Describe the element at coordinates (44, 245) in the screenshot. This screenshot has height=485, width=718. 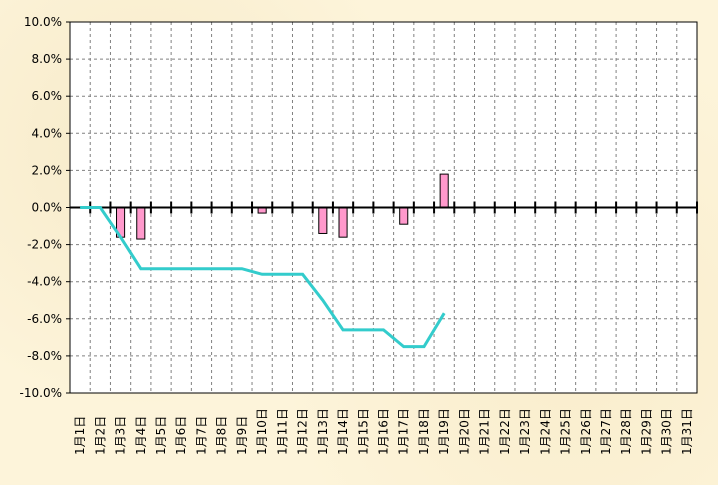
I see `y-tick-label: -2.0%` at that location.